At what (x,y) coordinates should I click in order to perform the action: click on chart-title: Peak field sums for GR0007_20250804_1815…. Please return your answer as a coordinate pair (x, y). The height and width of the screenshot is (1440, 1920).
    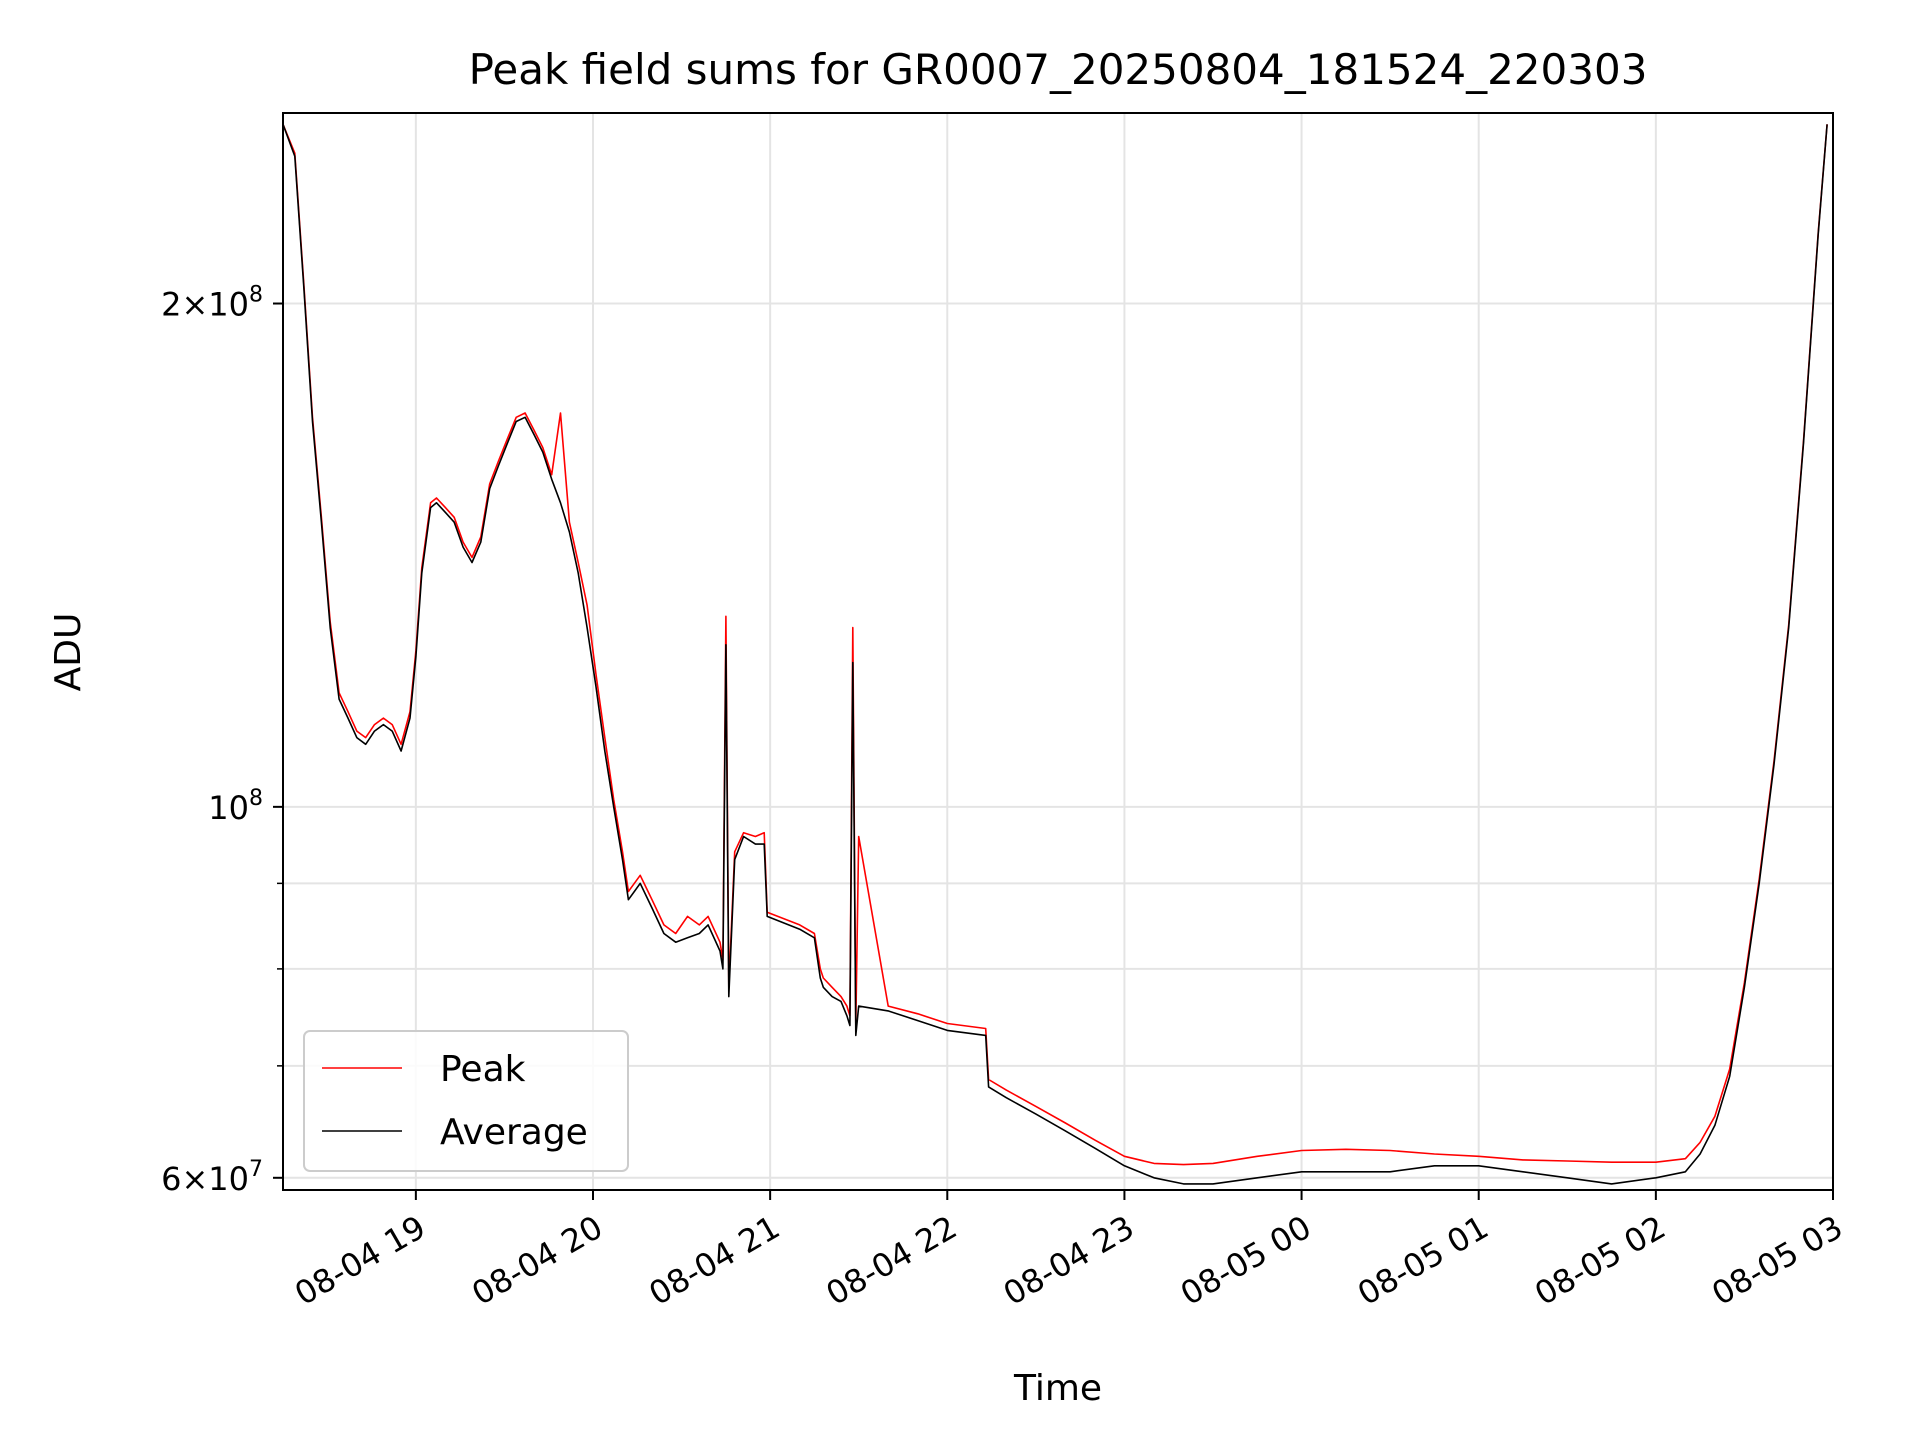
    Looking at the image, I should click on (1058, 69).